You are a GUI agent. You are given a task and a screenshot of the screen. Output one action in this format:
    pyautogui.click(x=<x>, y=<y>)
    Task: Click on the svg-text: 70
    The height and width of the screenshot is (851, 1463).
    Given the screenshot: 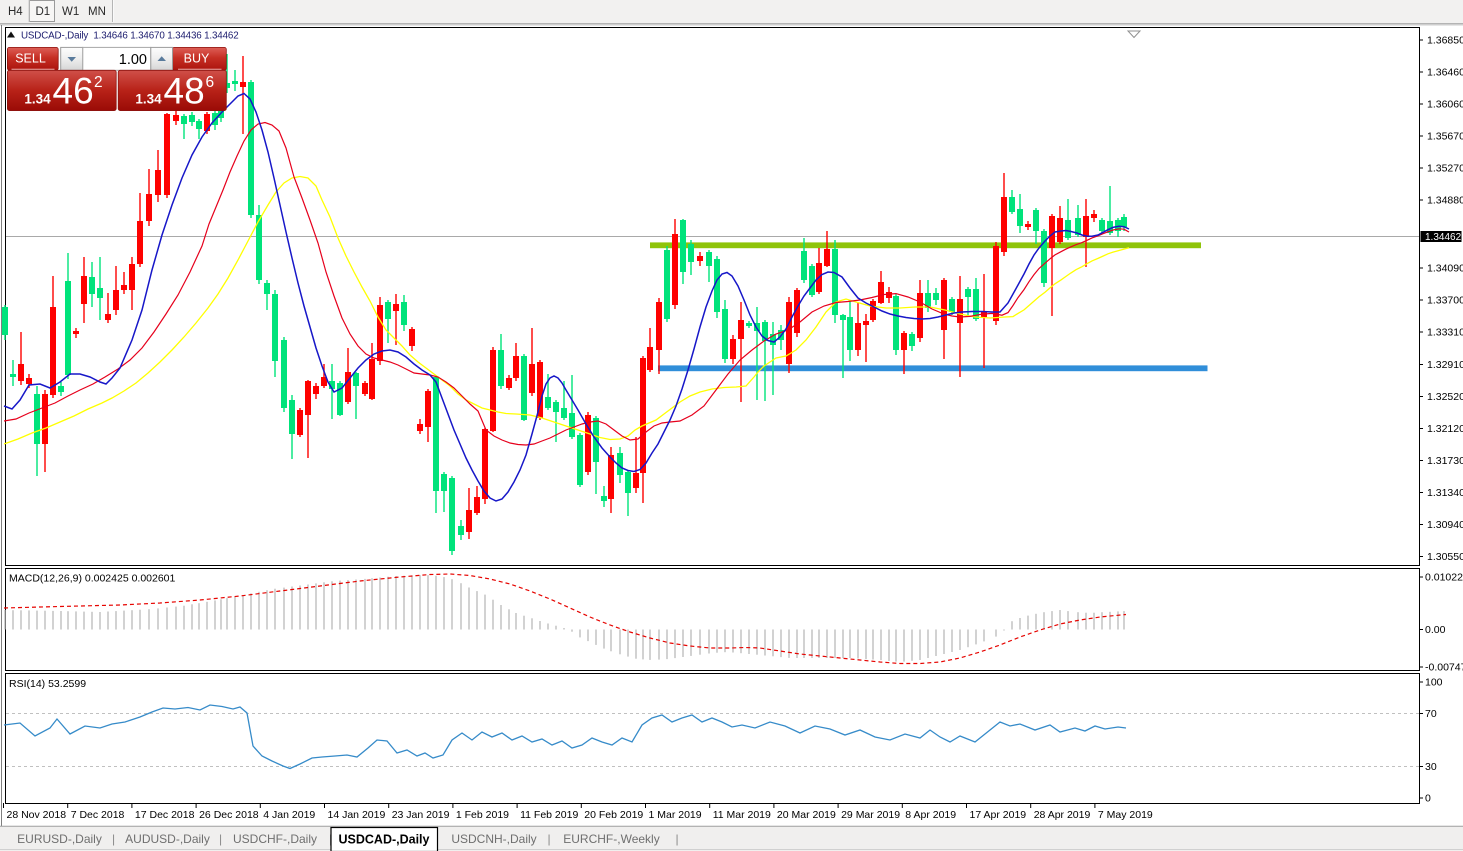 What is the action you would take?
    pyautogui.click(x=1431, y=714)
    